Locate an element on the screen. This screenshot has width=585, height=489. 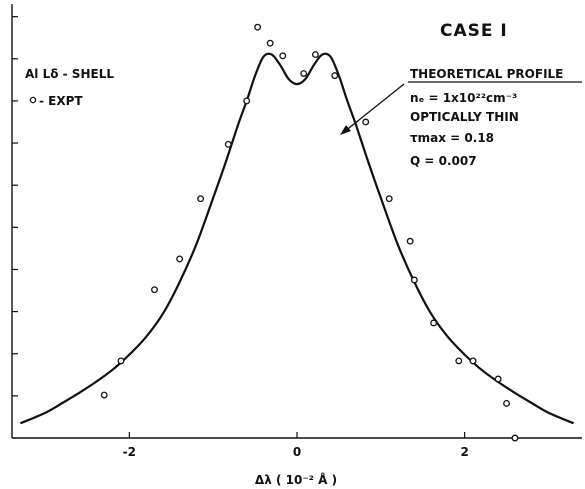
annotation-arrow is located at coordinates (374, 108).